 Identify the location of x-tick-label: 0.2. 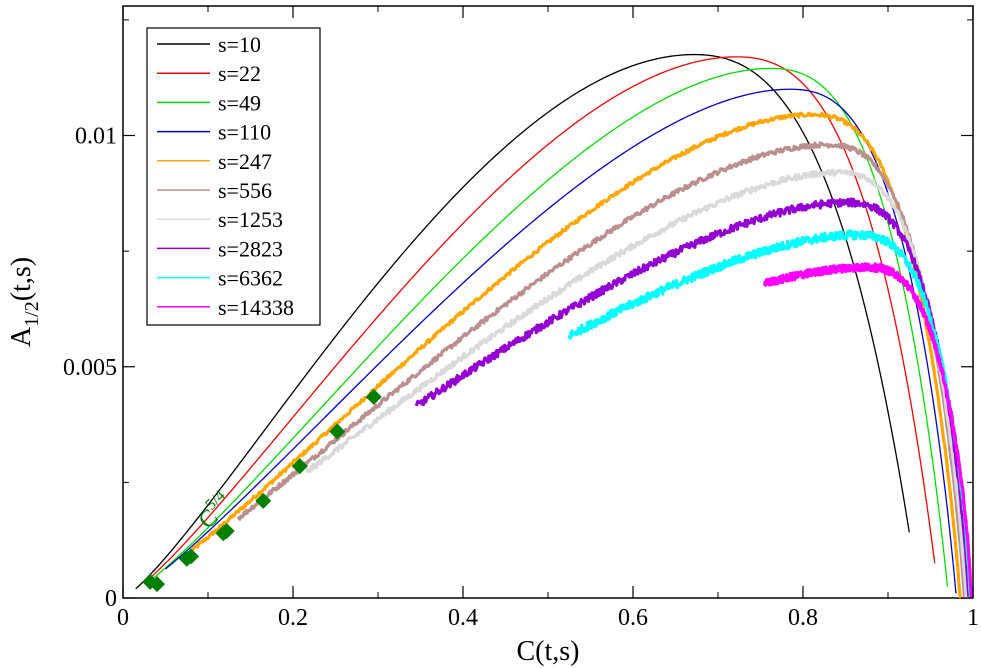
(293, 618).